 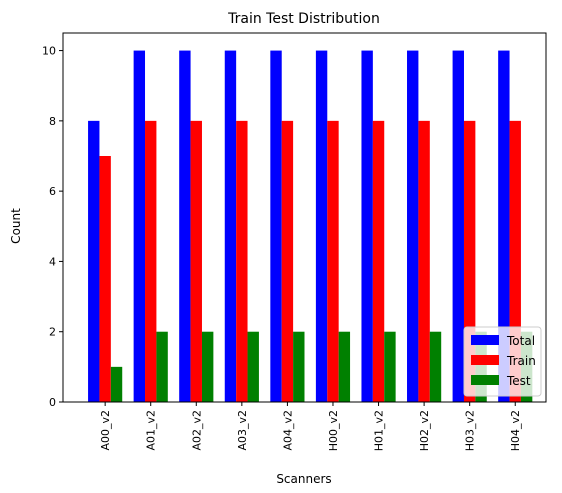 What do you see at coordinates (151, 261) in the screenshot?
I see `bar-train-a01_v2` at bounding box center [151, 261].